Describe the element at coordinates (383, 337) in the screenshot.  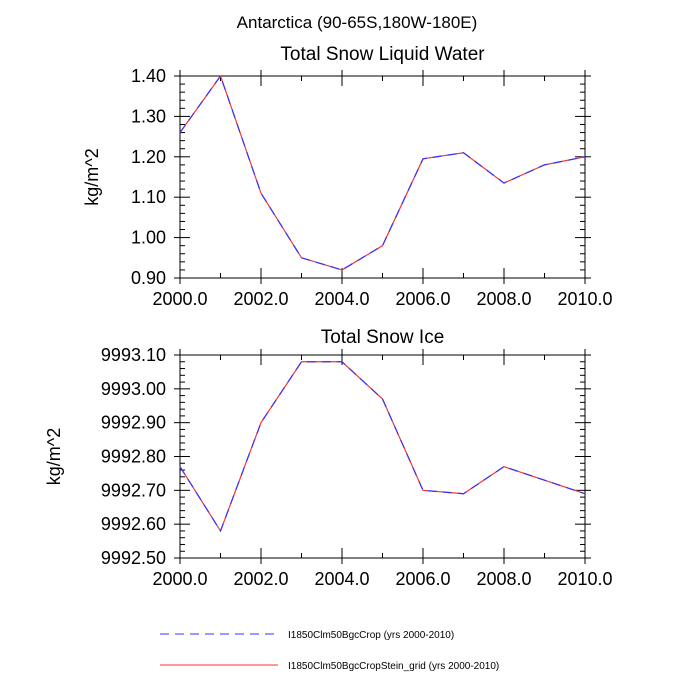
I see `panel-title: Total Snow Ice` at that location.